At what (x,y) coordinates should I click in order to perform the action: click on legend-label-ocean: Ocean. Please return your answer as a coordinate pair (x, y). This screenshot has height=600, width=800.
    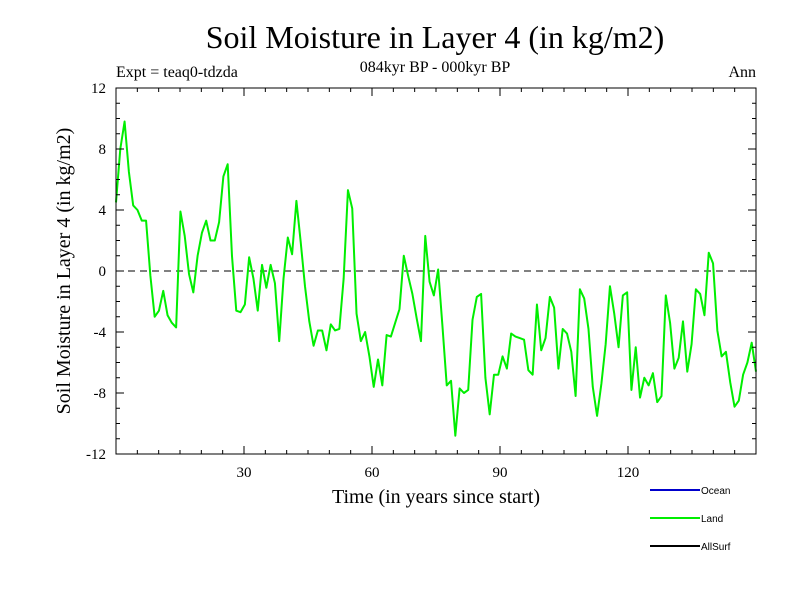
    Looking at the image, I should click on (715, 491).